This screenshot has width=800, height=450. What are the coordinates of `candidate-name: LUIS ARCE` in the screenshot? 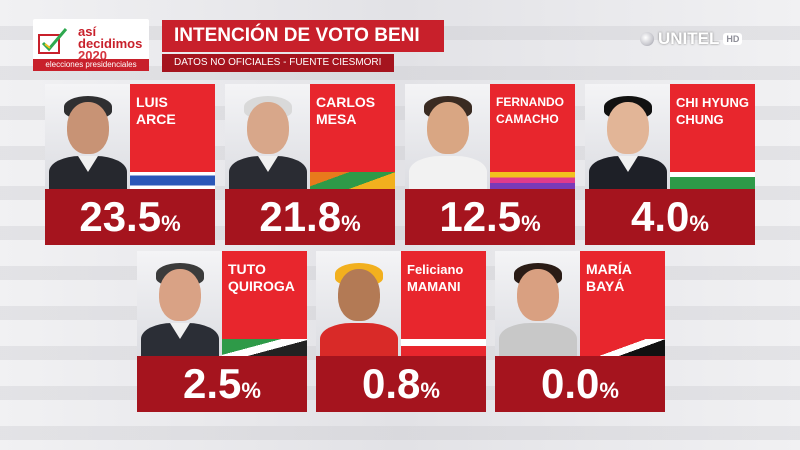 It's located at (172, 128).